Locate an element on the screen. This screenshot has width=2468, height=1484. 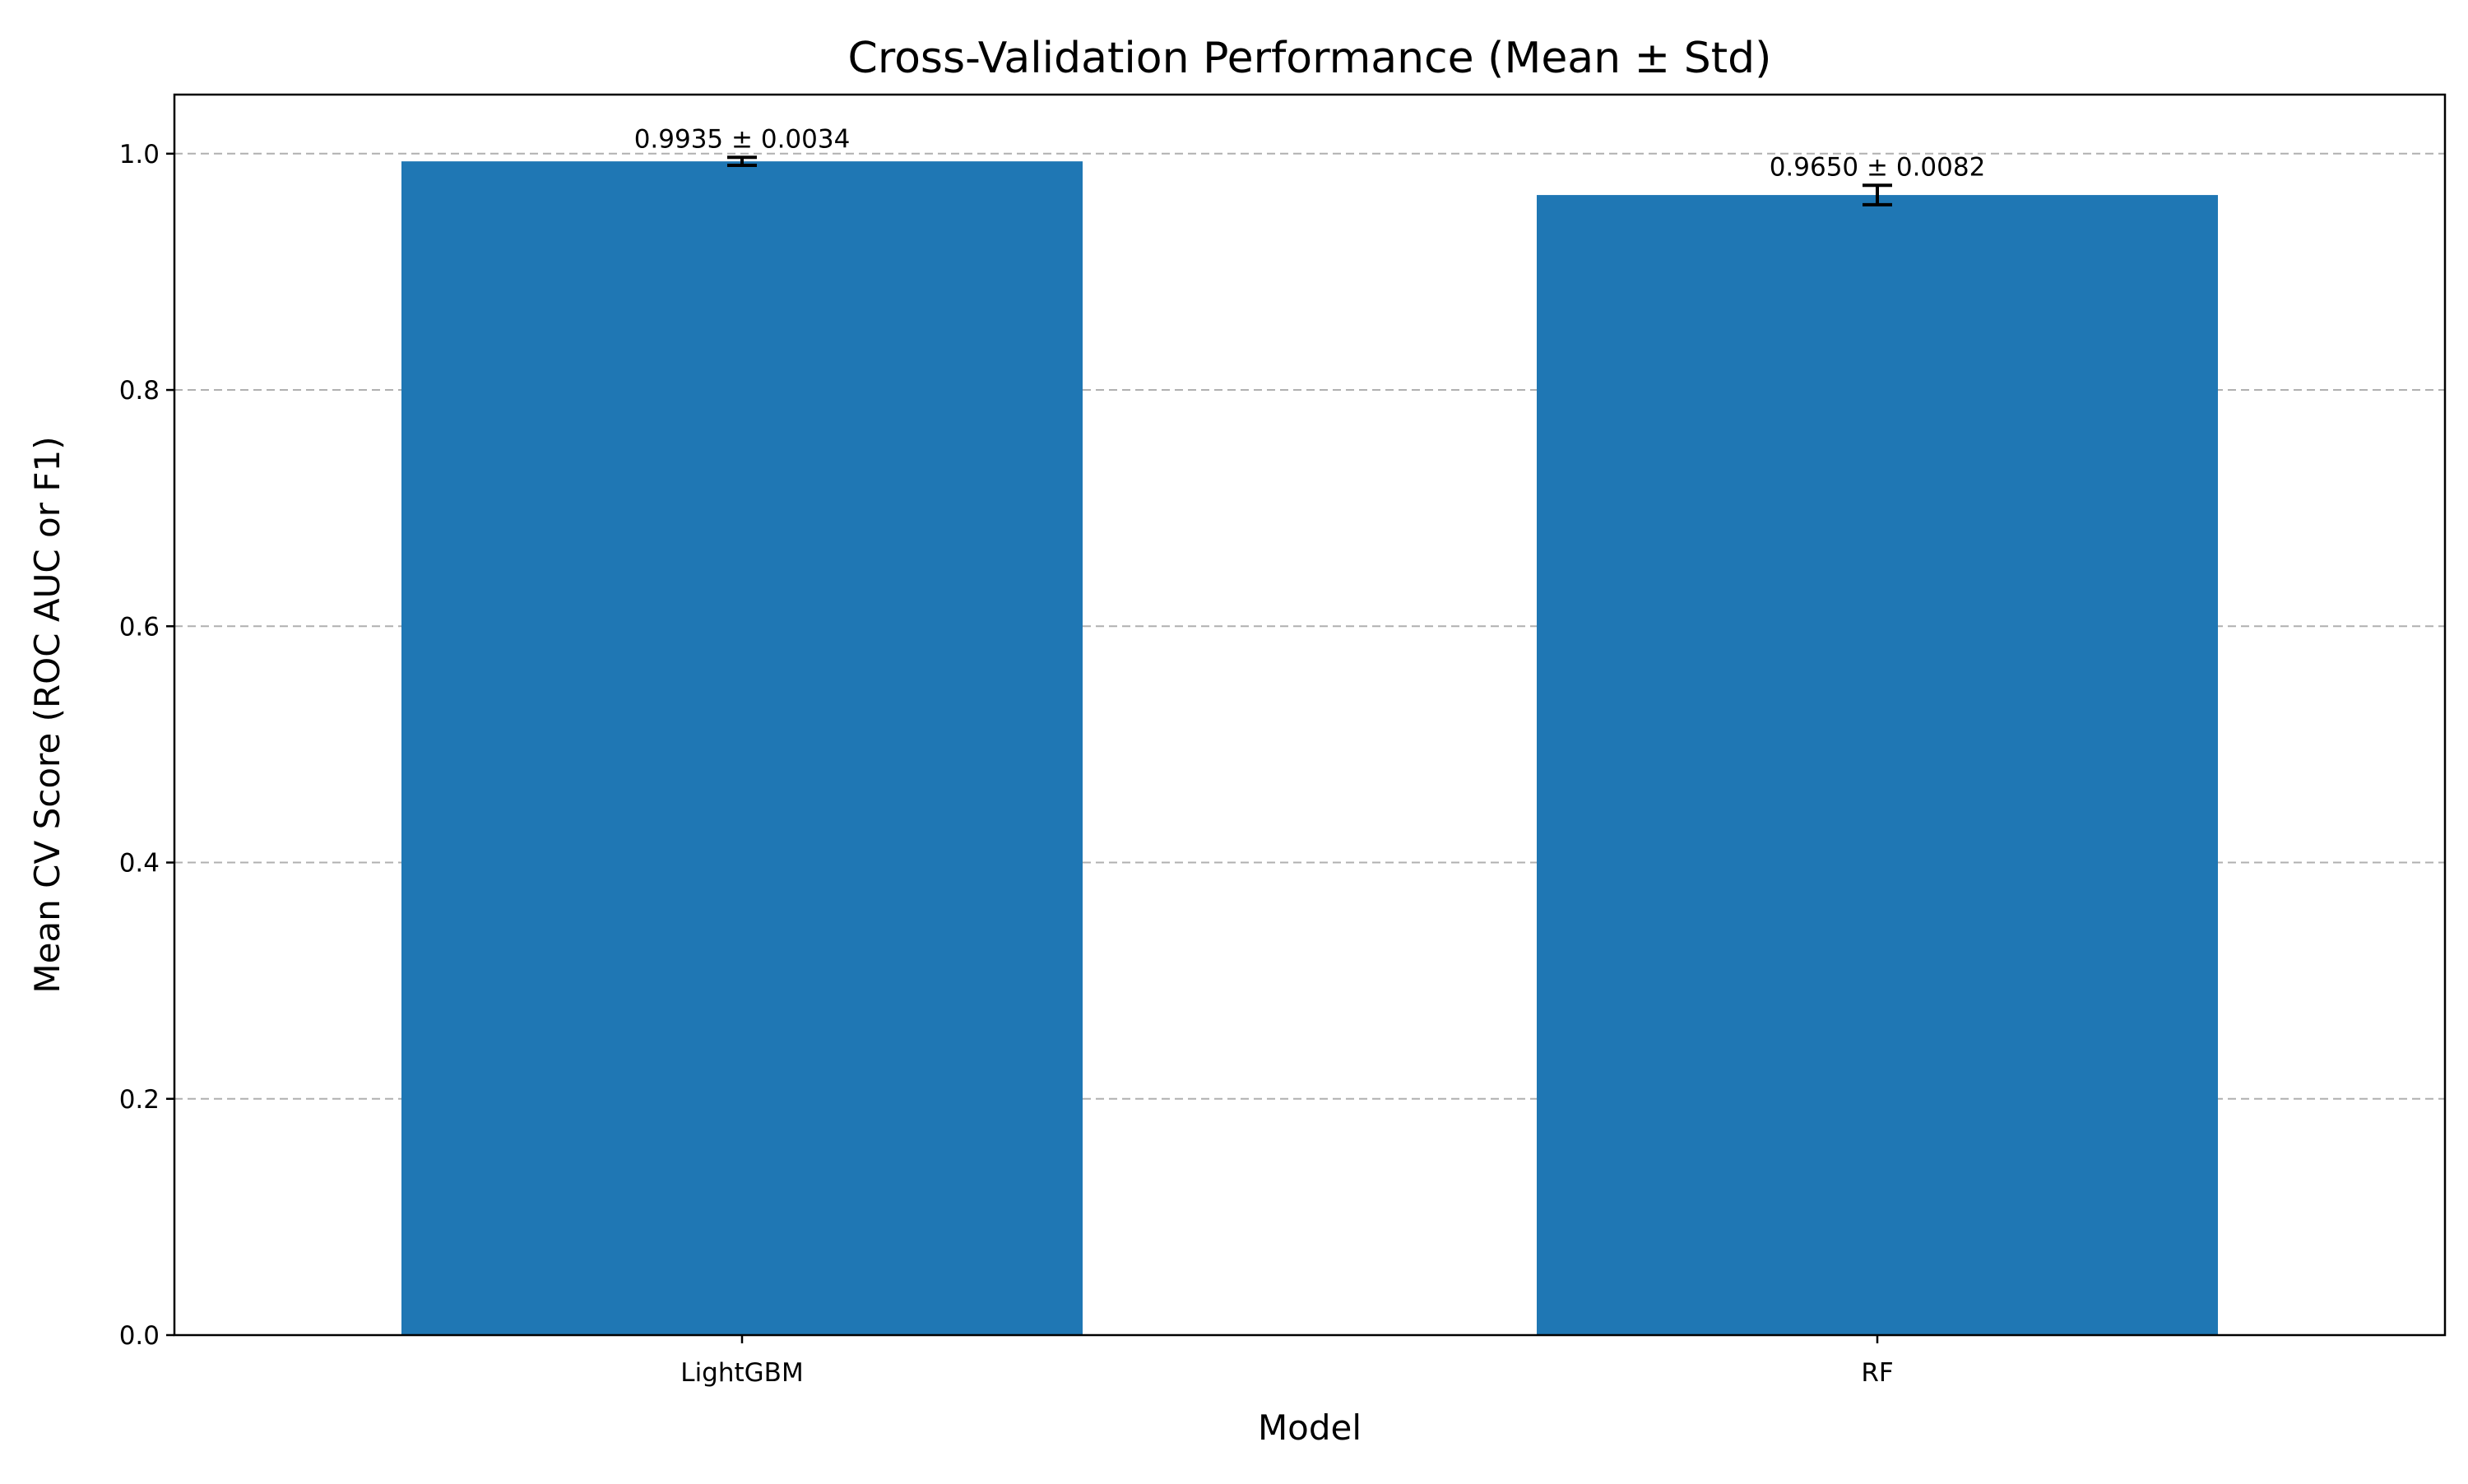
y-axis-ticks: 0.0 0.2 0.4 0.6 0.8 1.0 is located at coordinates (146, 745).